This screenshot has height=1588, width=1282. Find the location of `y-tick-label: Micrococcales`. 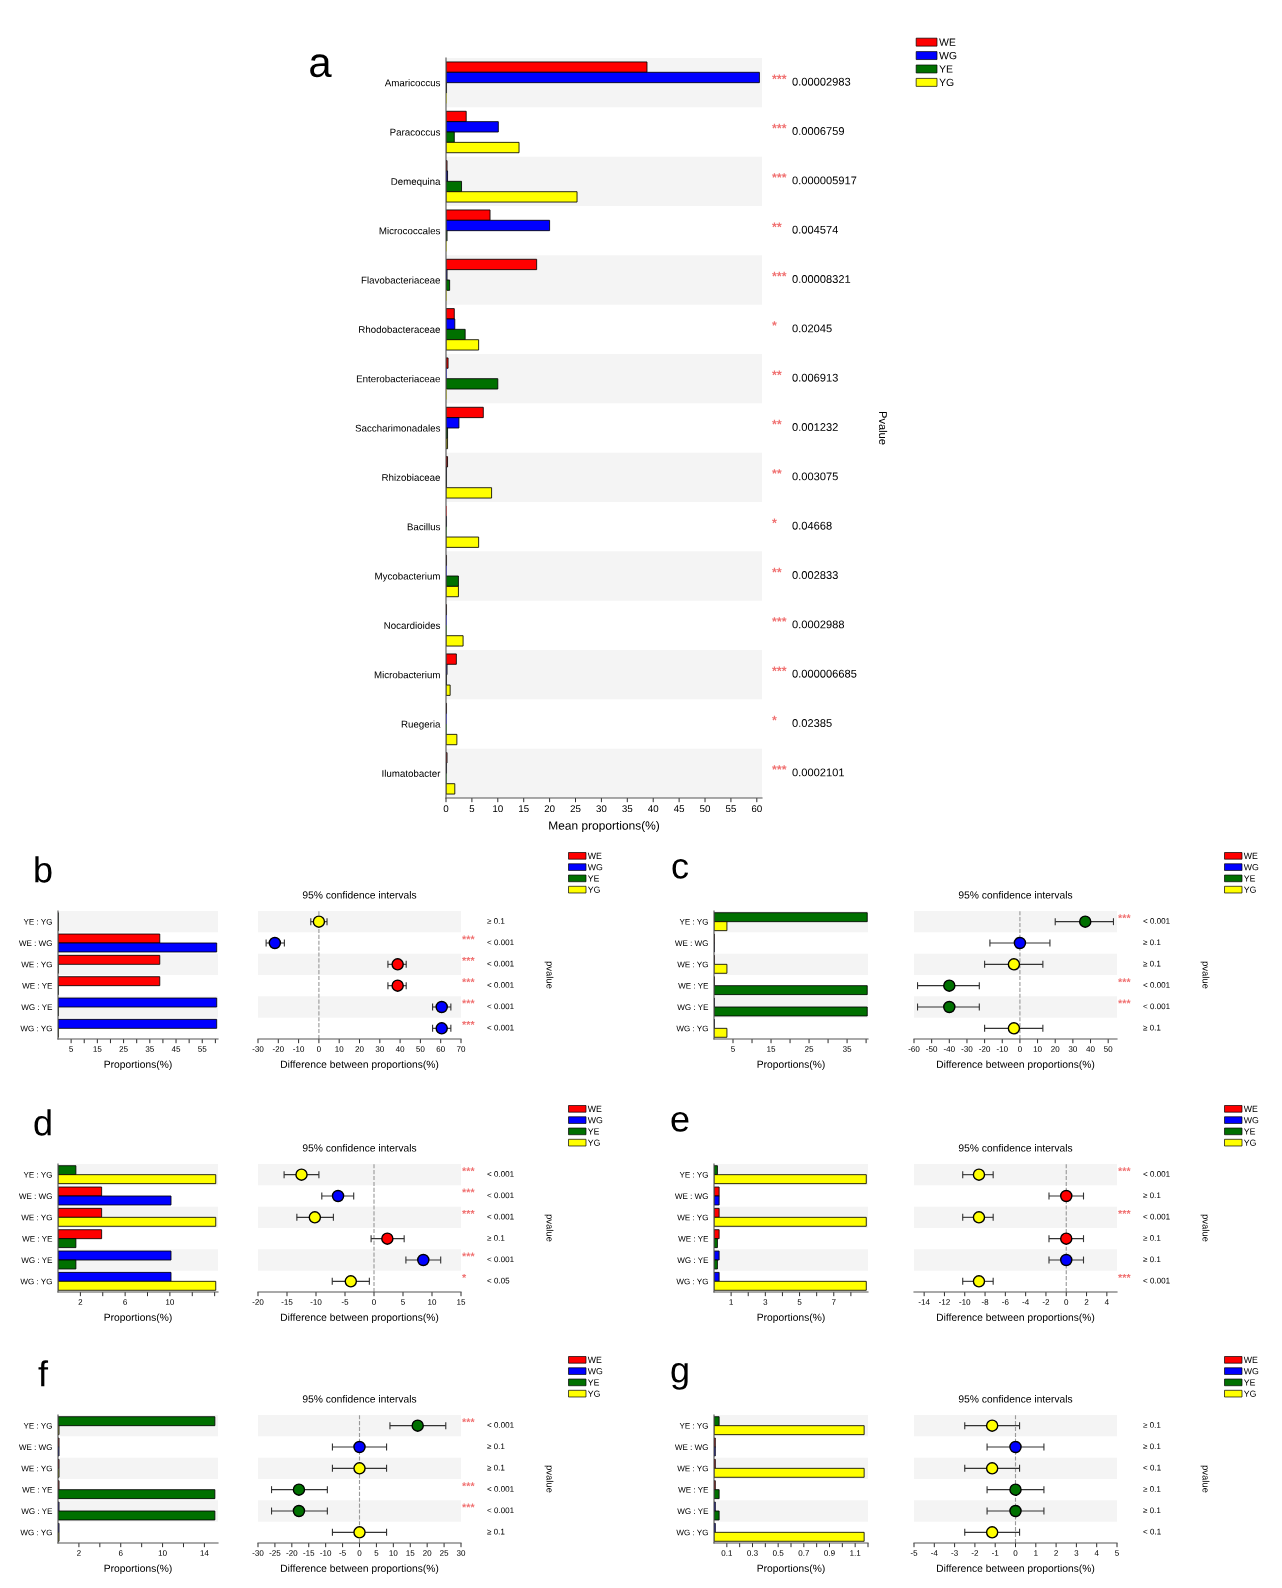

y-tick-label: Micrococcales is located at coordinates (410, 231).